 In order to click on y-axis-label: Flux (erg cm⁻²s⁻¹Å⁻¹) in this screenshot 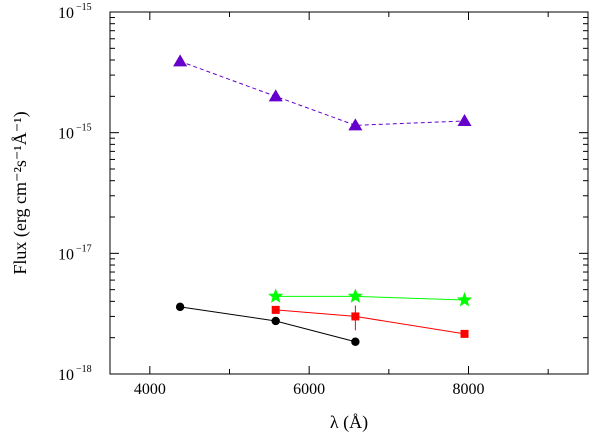, I will do `click(20, 192)`.